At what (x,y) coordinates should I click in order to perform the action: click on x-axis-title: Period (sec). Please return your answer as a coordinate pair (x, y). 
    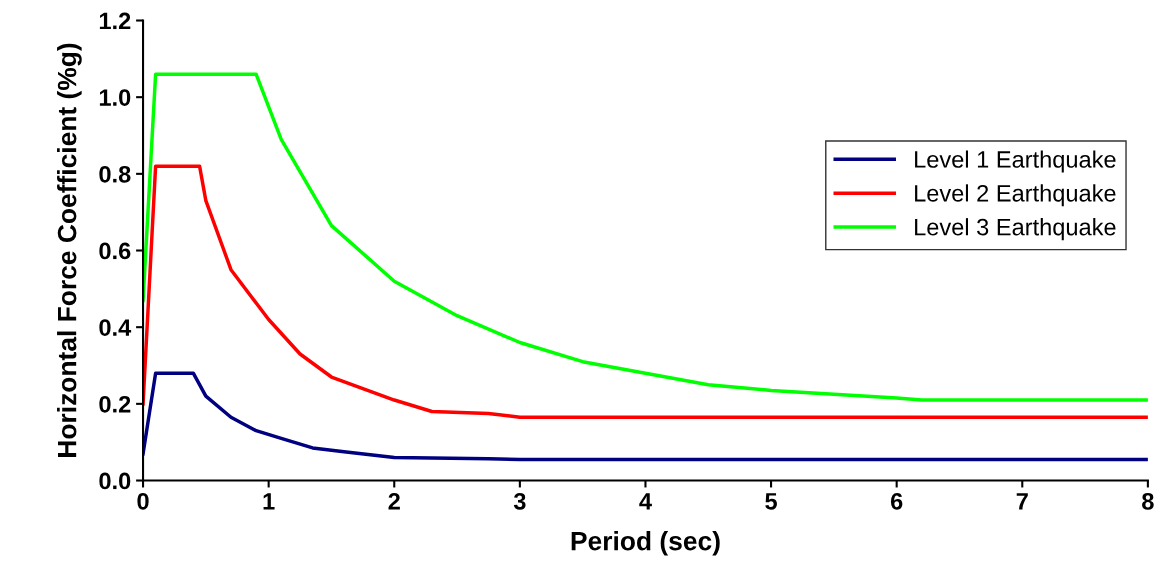
    Looking at the image, I should click on (645, 543).